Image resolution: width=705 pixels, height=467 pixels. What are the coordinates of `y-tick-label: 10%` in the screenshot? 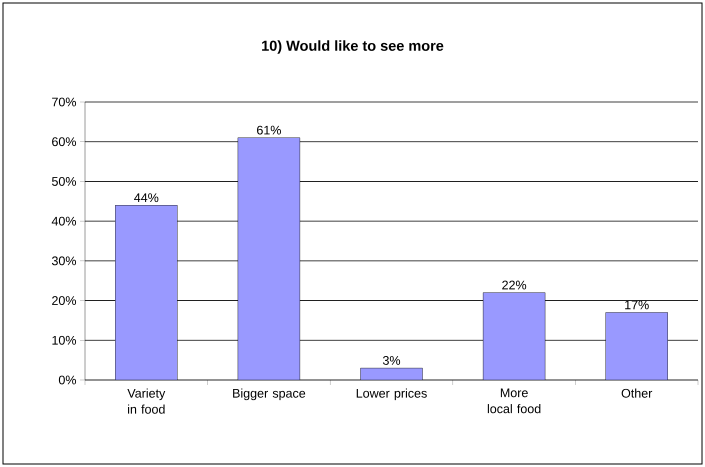 It's located at (64, 340).